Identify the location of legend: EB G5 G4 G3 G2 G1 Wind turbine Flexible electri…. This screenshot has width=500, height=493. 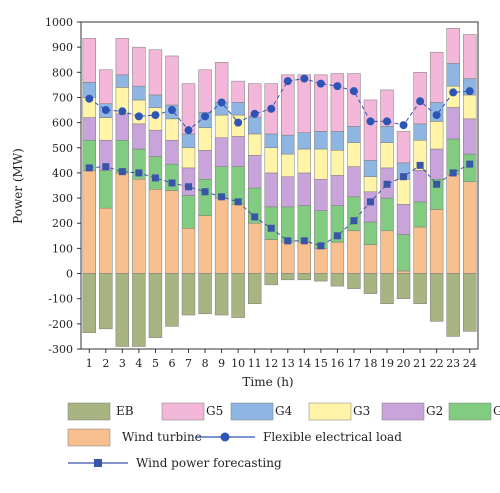
(283, 436).